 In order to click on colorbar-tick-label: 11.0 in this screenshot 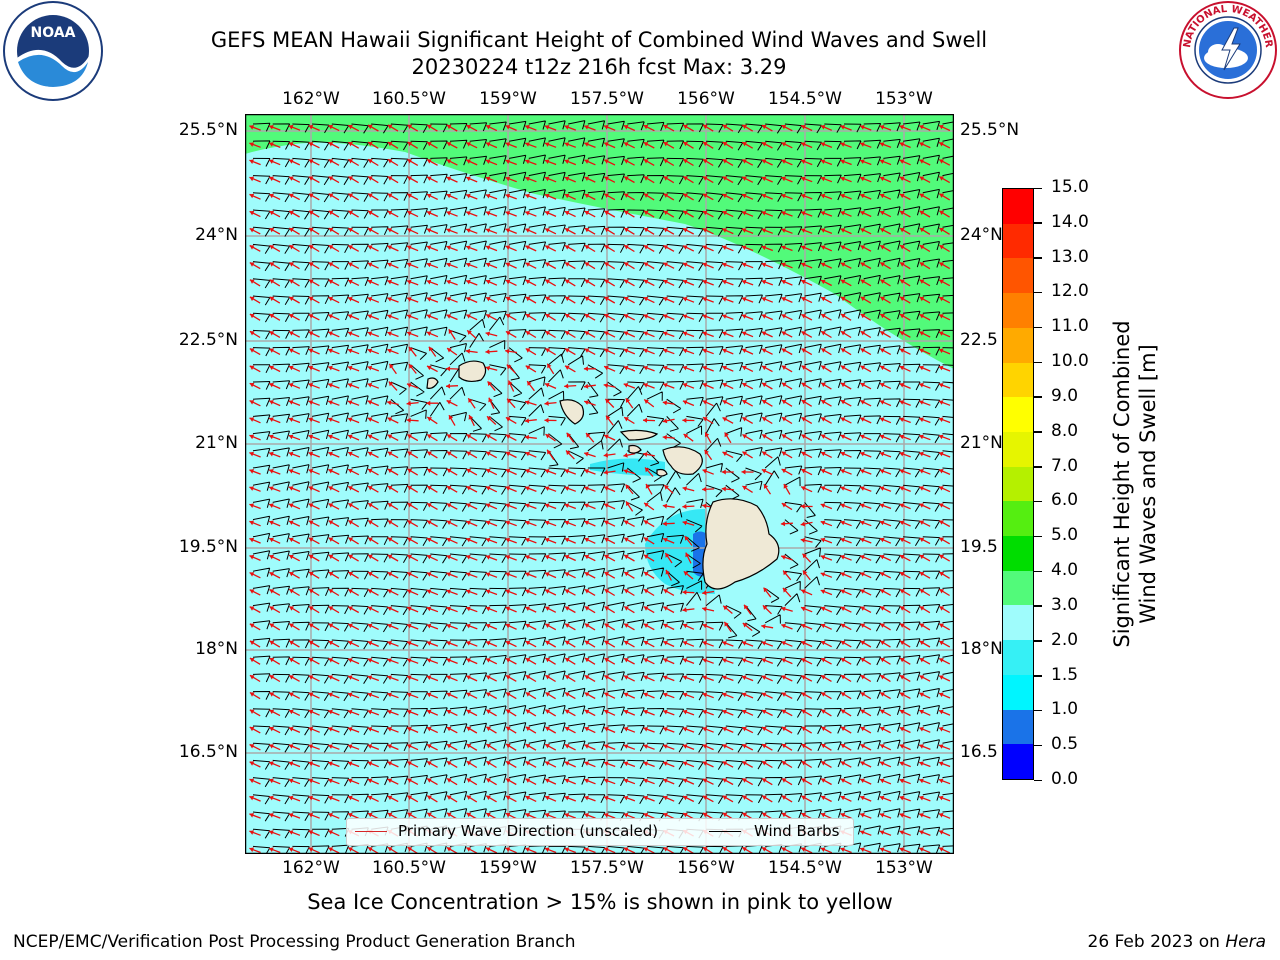, I will do `click(1070, 326)`.